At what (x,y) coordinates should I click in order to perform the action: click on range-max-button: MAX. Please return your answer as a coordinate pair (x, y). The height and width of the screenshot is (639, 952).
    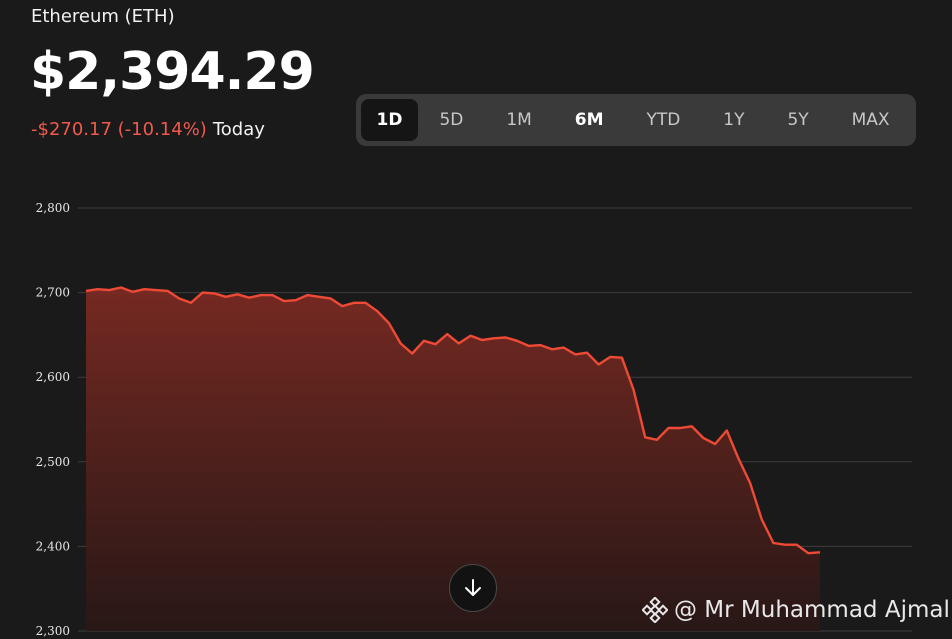
    Looking at the image, I should click on (870, 120).